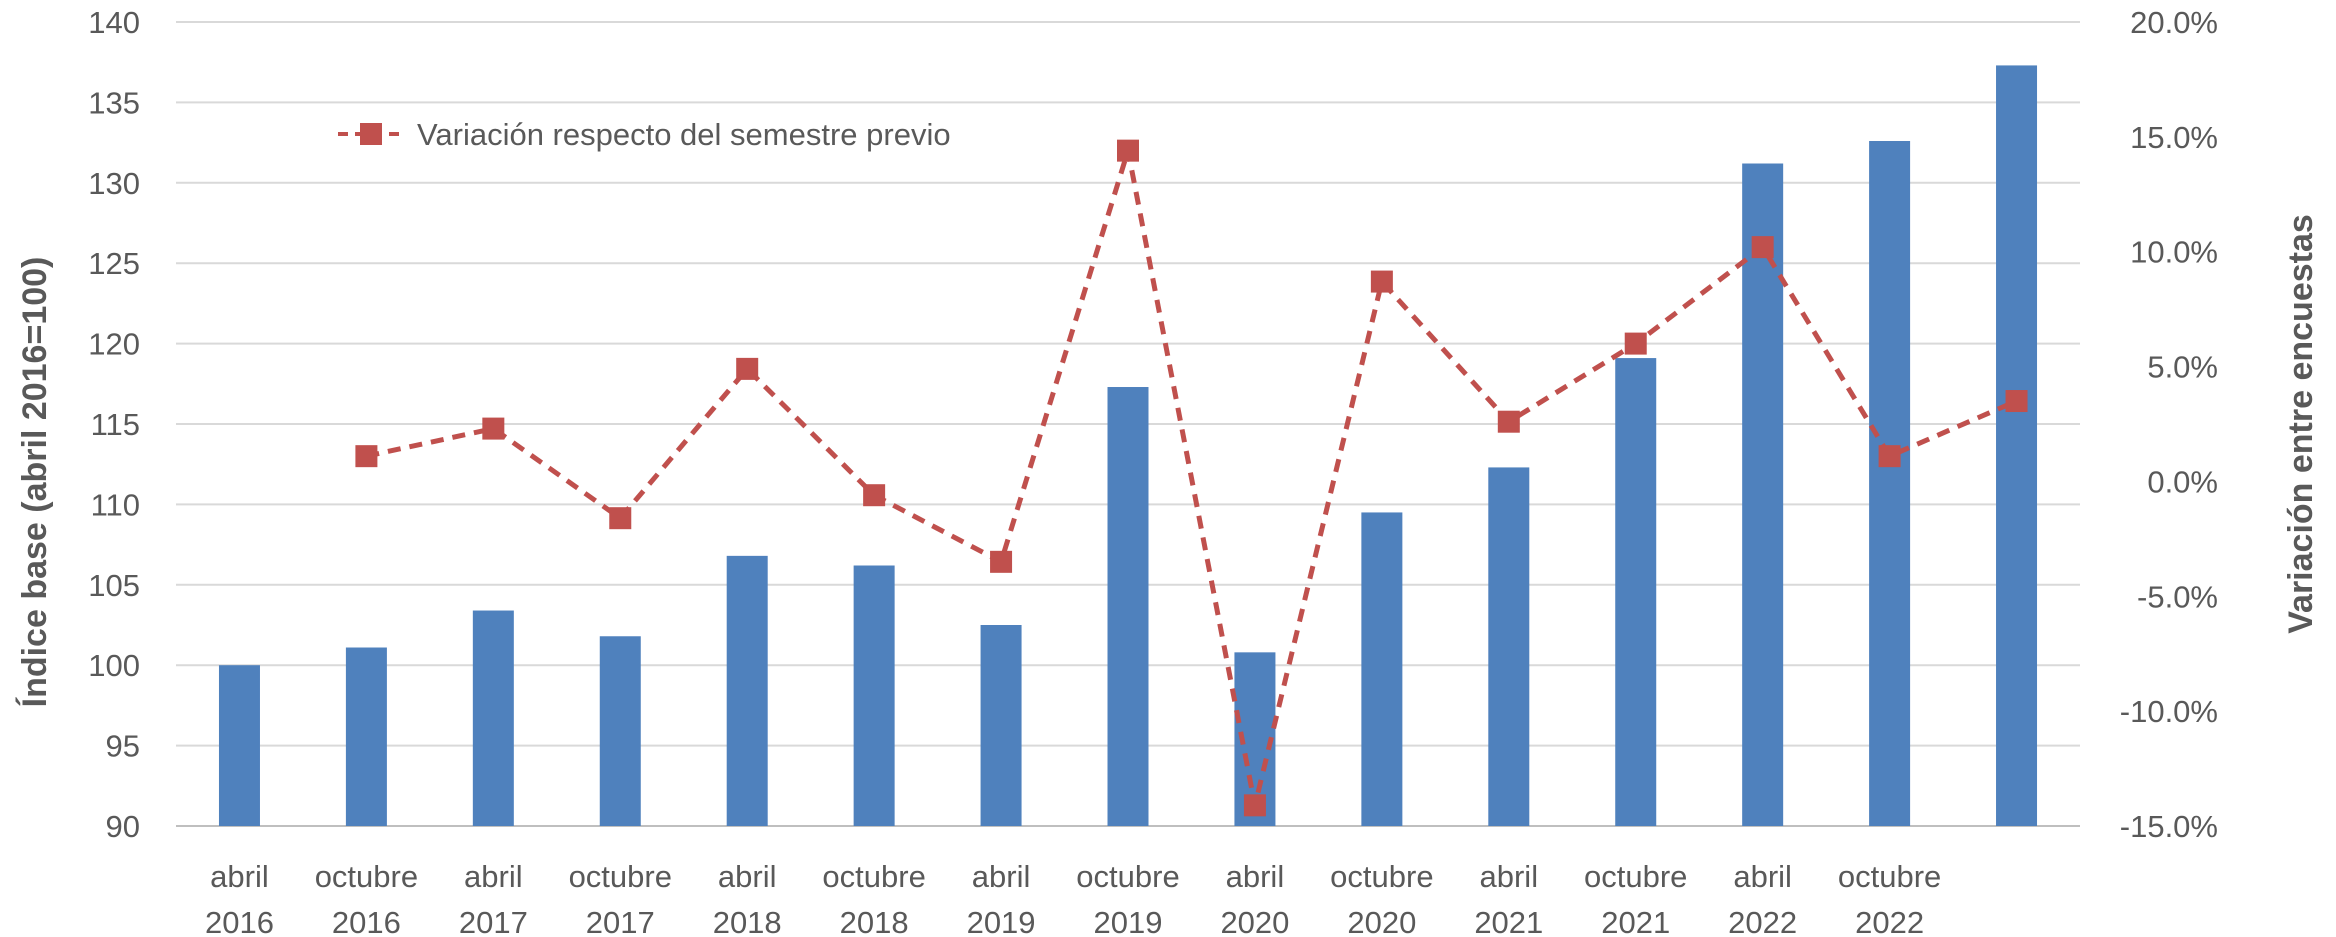 This screenshot has height=937, width=2336. I want to click on left-tick-label: 140, so click(114, 22).